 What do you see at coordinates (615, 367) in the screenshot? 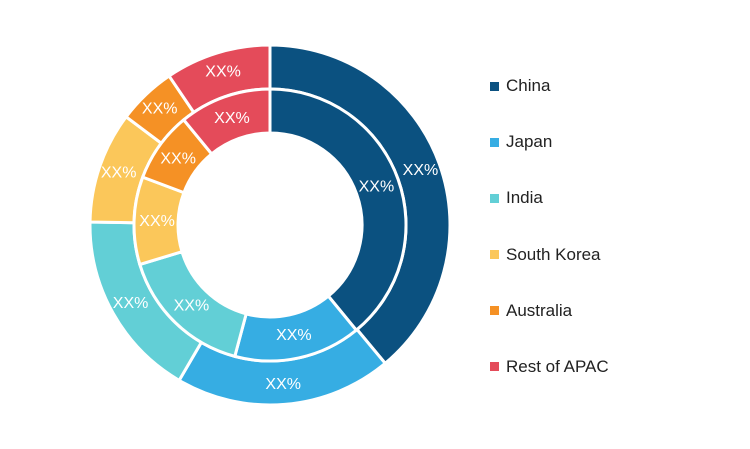
I see `legend-item-rest-of-apac: Rest of APAC` at bounding box center [615, 367].